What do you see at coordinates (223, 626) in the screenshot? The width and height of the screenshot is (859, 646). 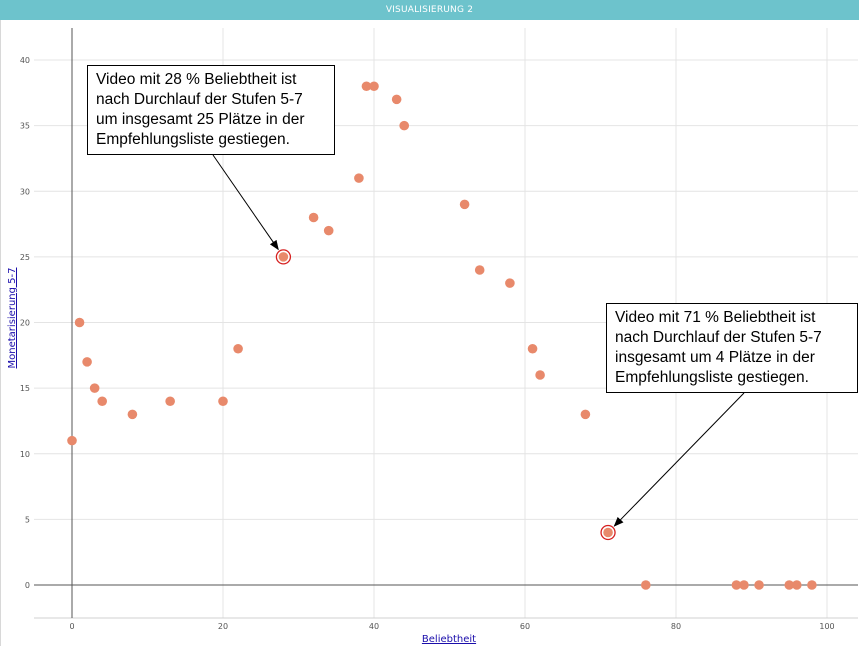 I see `x-tick-label: 20` at bounding box center [223, 626].